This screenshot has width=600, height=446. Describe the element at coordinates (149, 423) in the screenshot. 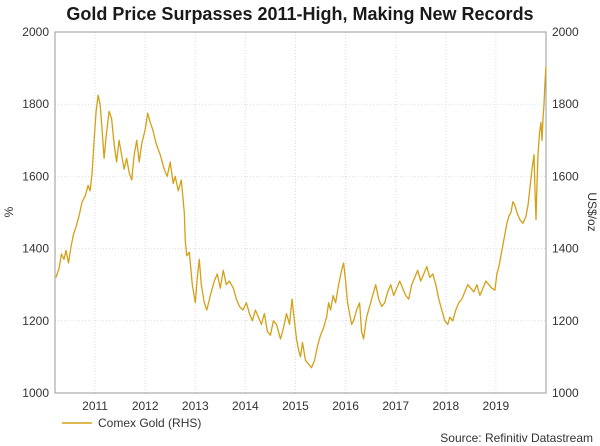

I see `legend-entry-comex-gold: Comex Gold (RHS)` at that location.